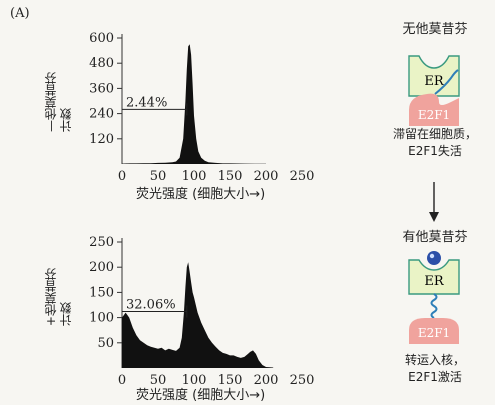  What do you see at coordinates (434, 281) in the screenshot?
I see `er-label-bottom: ER` at bounding box center [434, 281].